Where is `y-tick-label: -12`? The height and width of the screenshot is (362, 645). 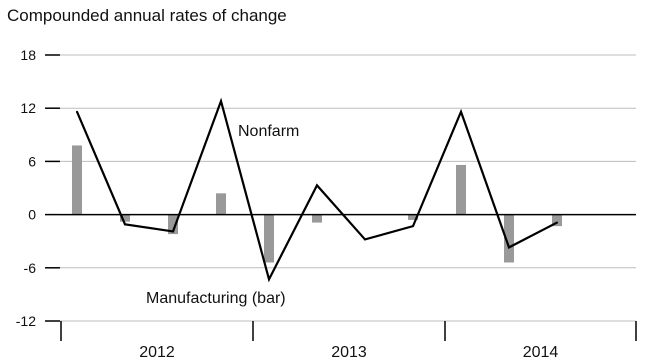 y-tick-label: -12 is located at coordinates (26, 321).